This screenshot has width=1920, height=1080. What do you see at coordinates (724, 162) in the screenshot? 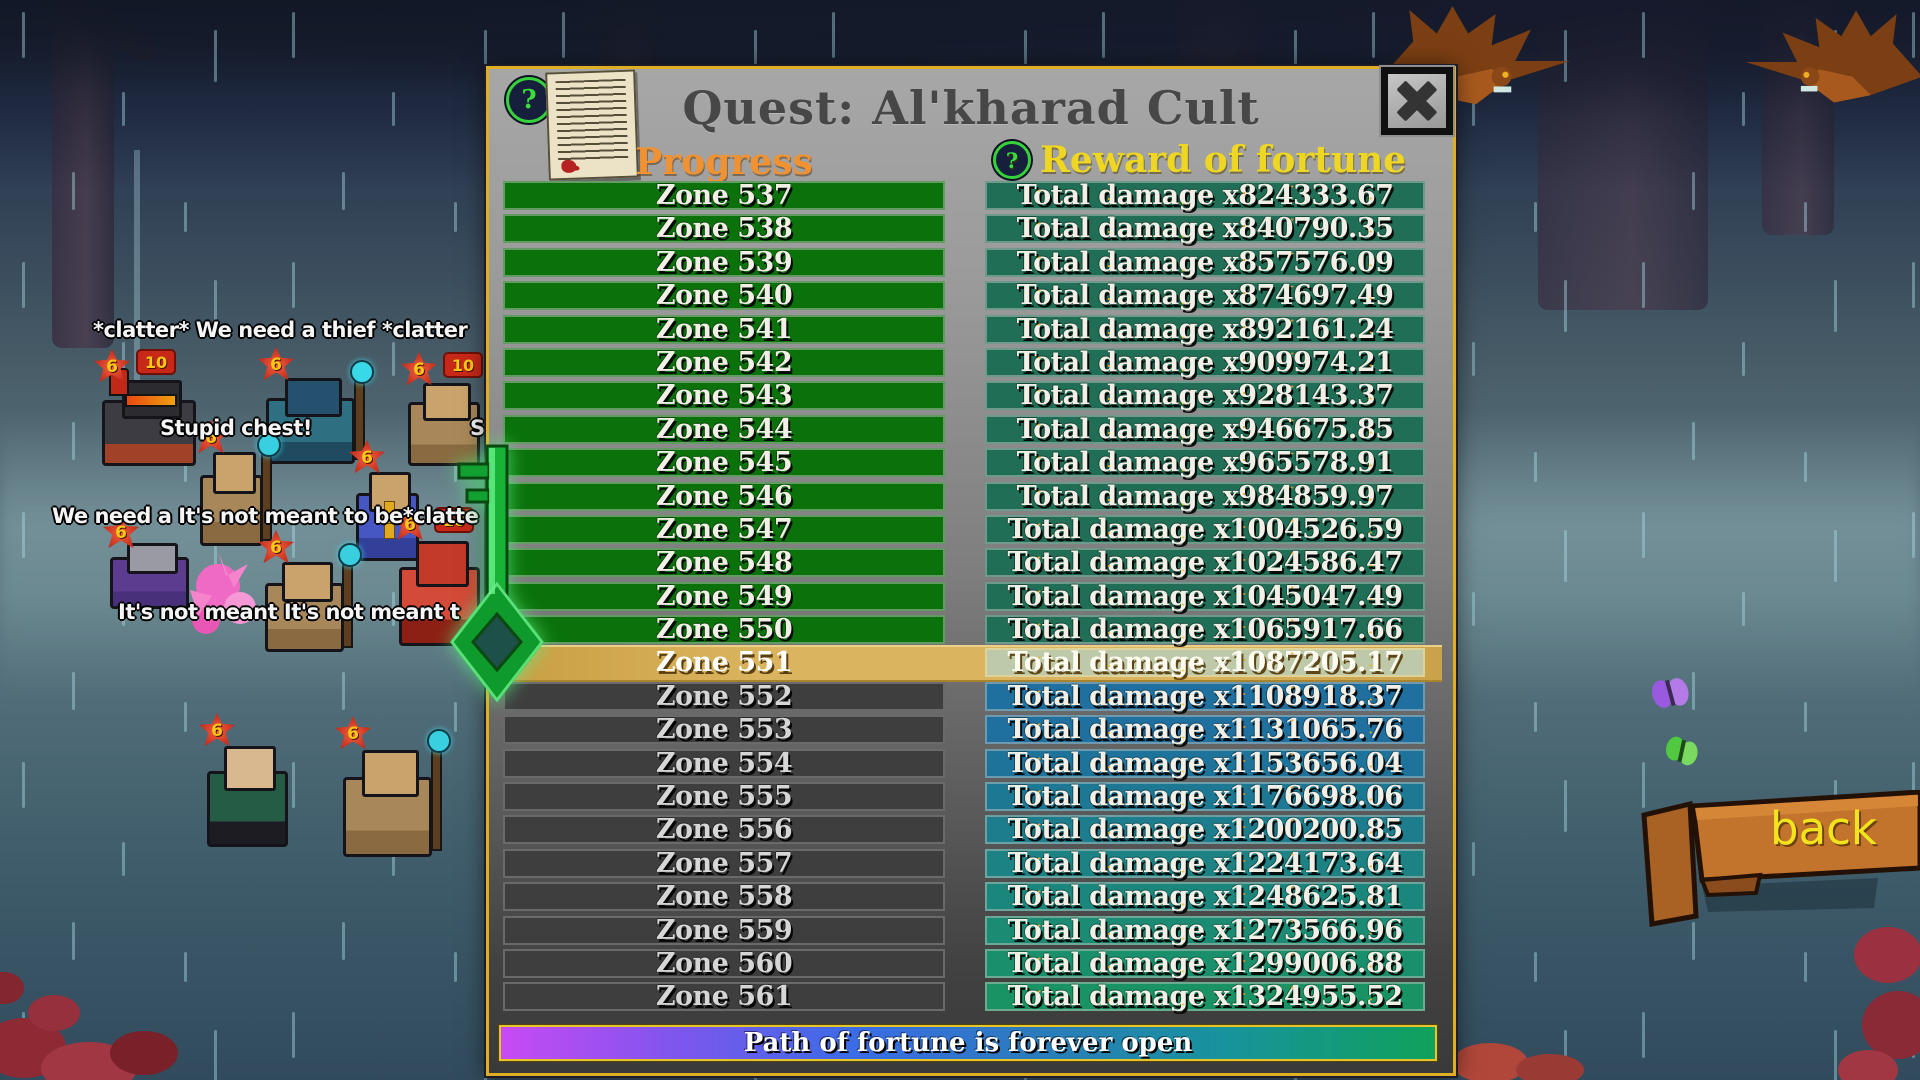
I see `progress-column-header: Progress` at bounding box center [724, 162].